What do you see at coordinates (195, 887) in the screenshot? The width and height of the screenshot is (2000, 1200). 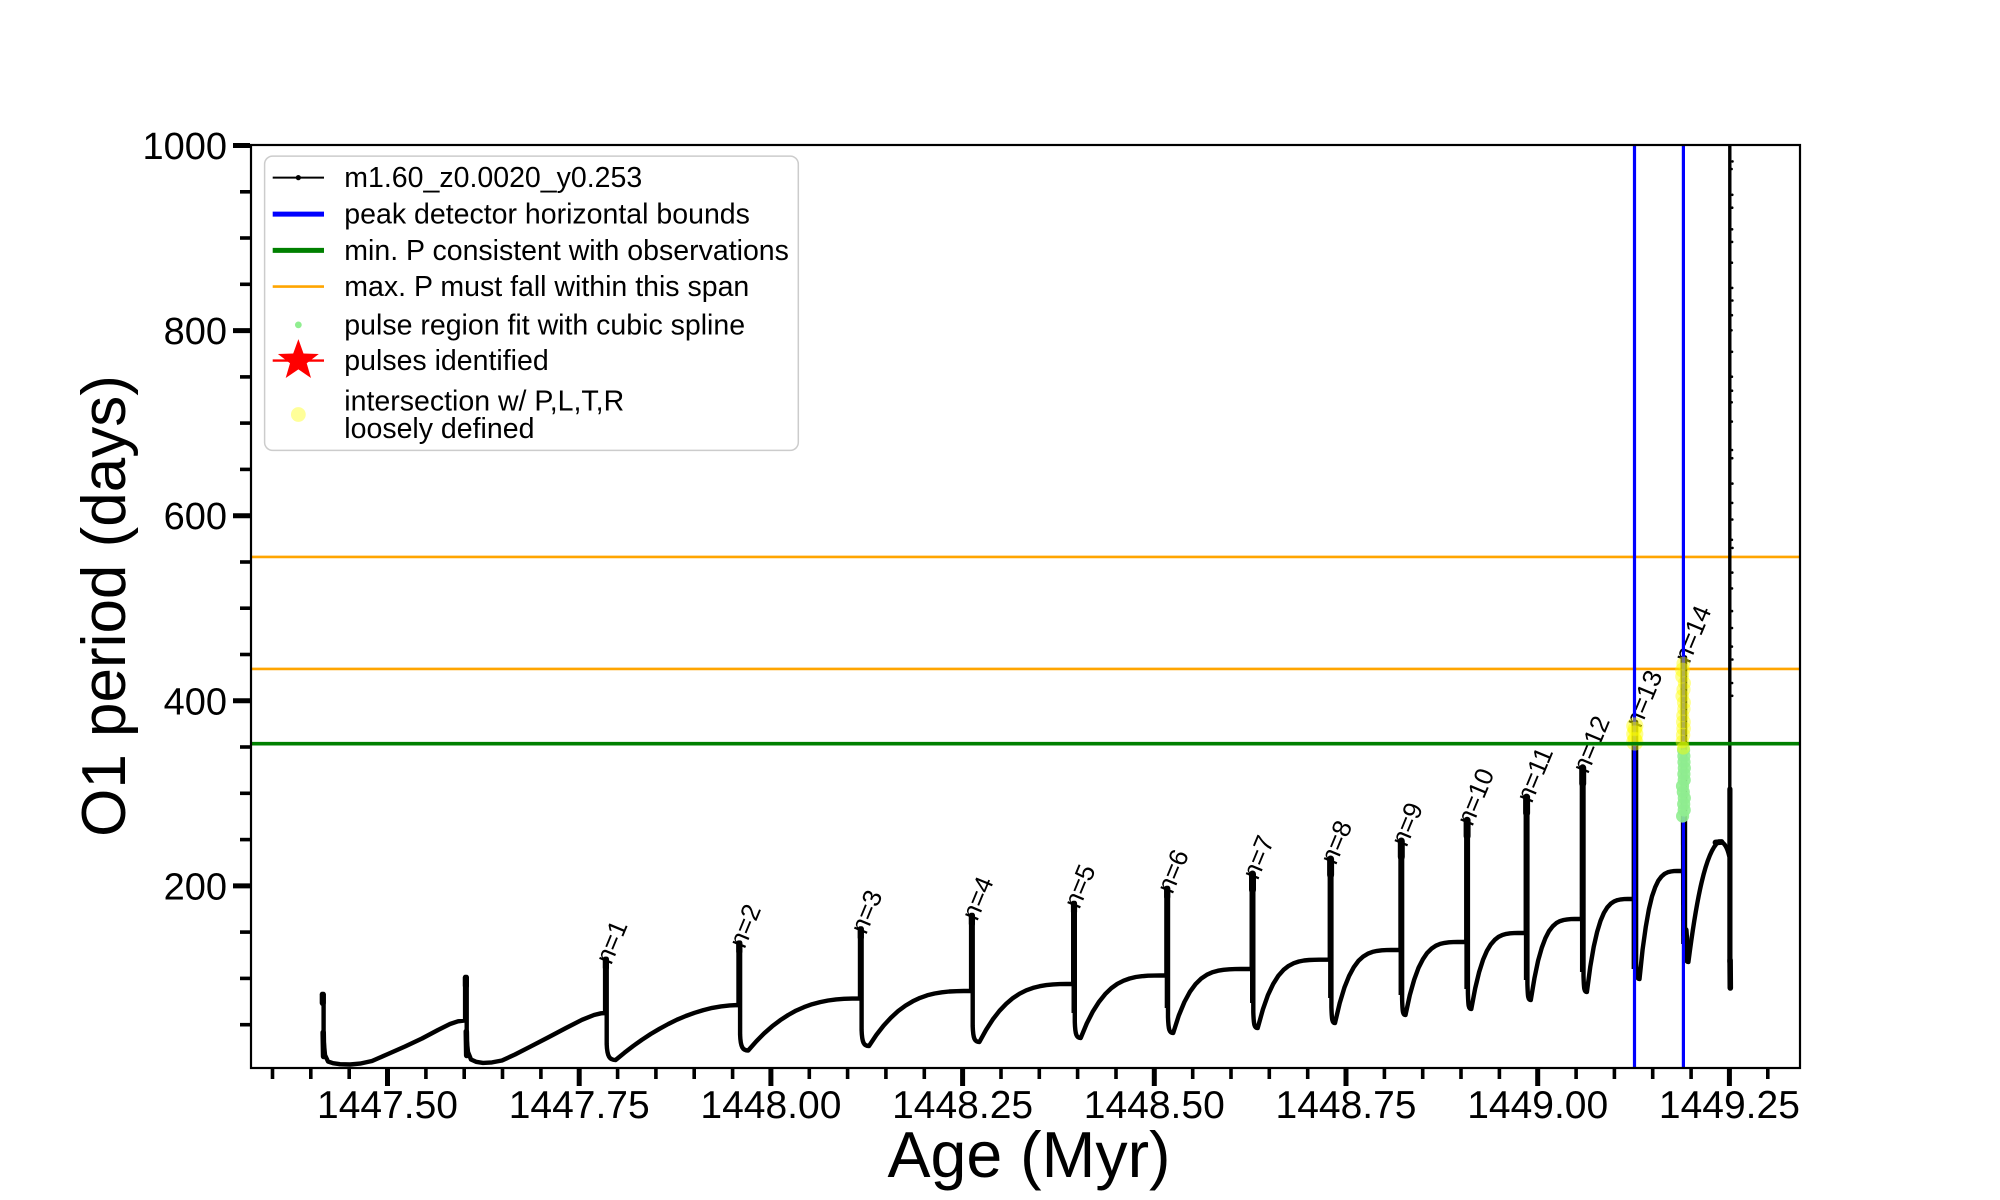 I see `svg-text: 200` at bounding box center [195, 887].